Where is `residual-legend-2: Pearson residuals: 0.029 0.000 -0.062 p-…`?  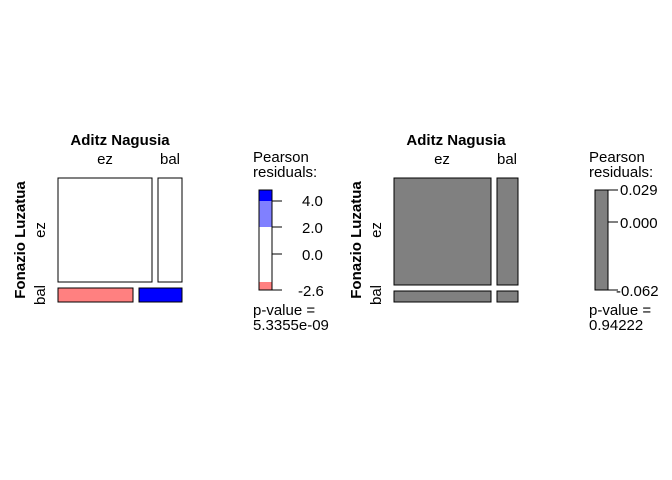
residual-legend-2: Pearson residuals: 0.029 0.000 -0.062 p-… is located at coordinates (624, 241).